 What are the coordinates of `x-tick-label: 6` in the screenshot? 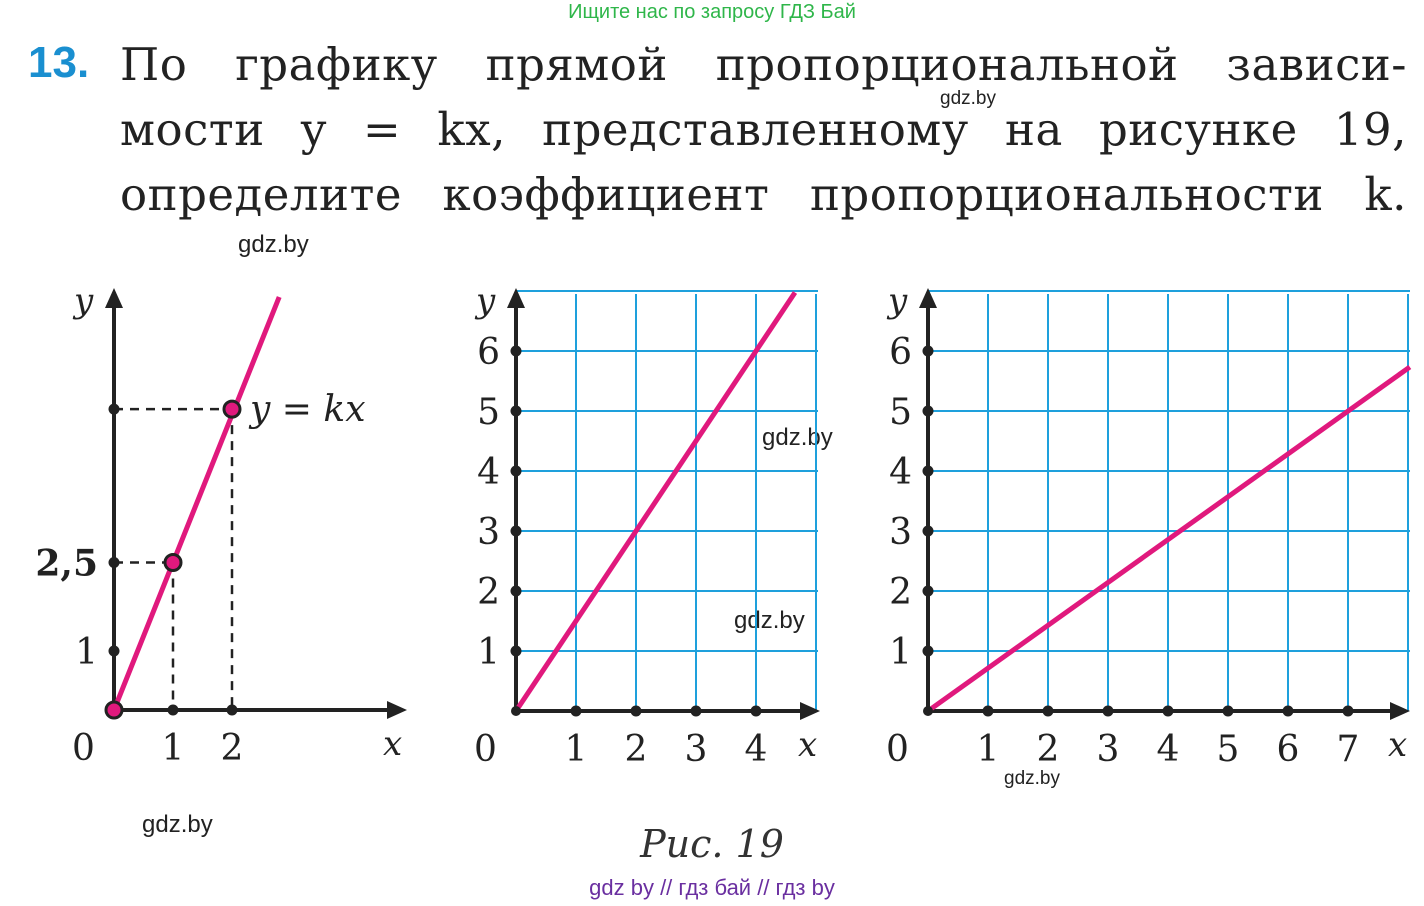 It's located at (1288, 749).